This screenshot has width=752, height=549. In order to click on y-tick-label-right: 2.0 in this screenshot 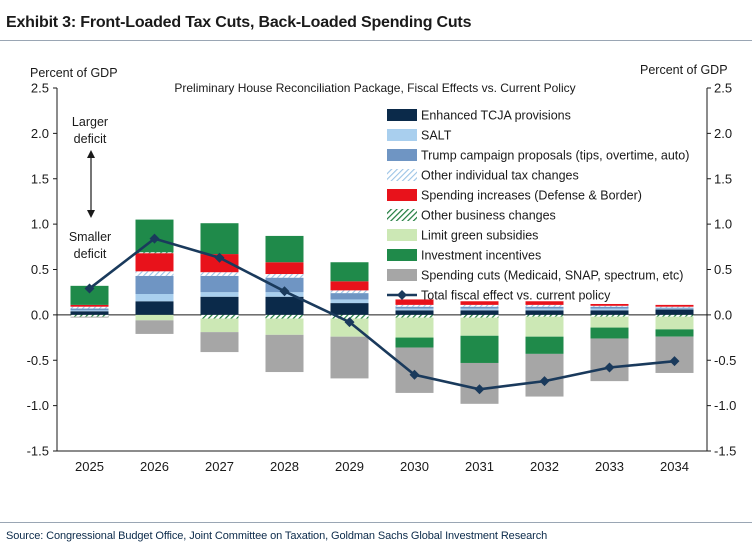, I will do `click(723, 133)`.